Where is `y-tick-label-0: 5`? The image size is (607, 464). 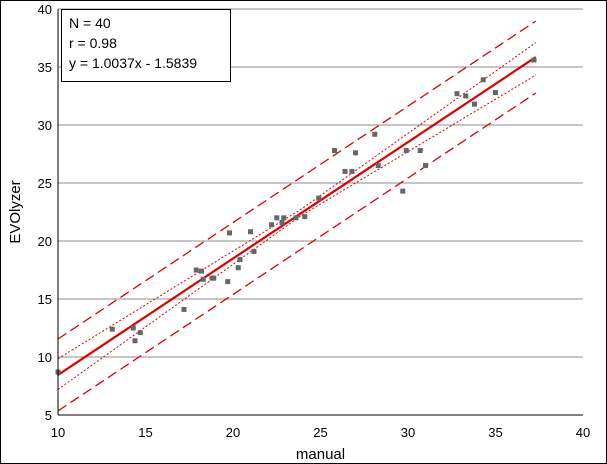
y-tick-label-0: 5 is located at coordinates (48, 415).